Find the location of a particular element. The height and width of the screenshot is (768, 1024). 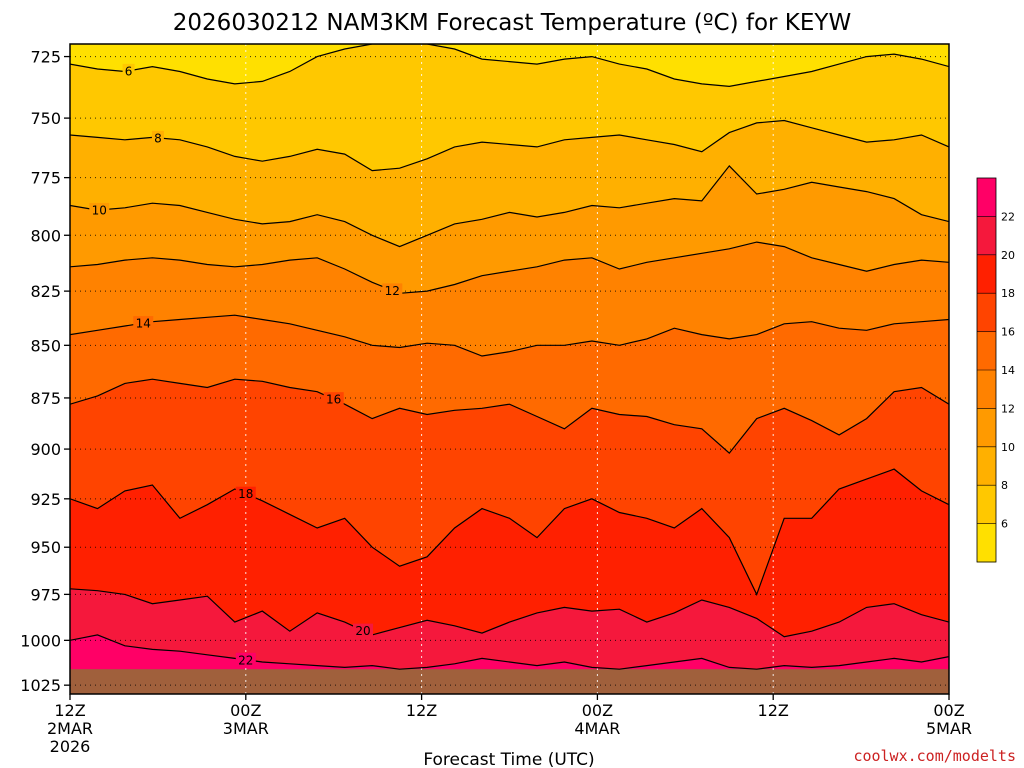

x-tick-date-36: 4MAR is located at coordinates (597, 728).